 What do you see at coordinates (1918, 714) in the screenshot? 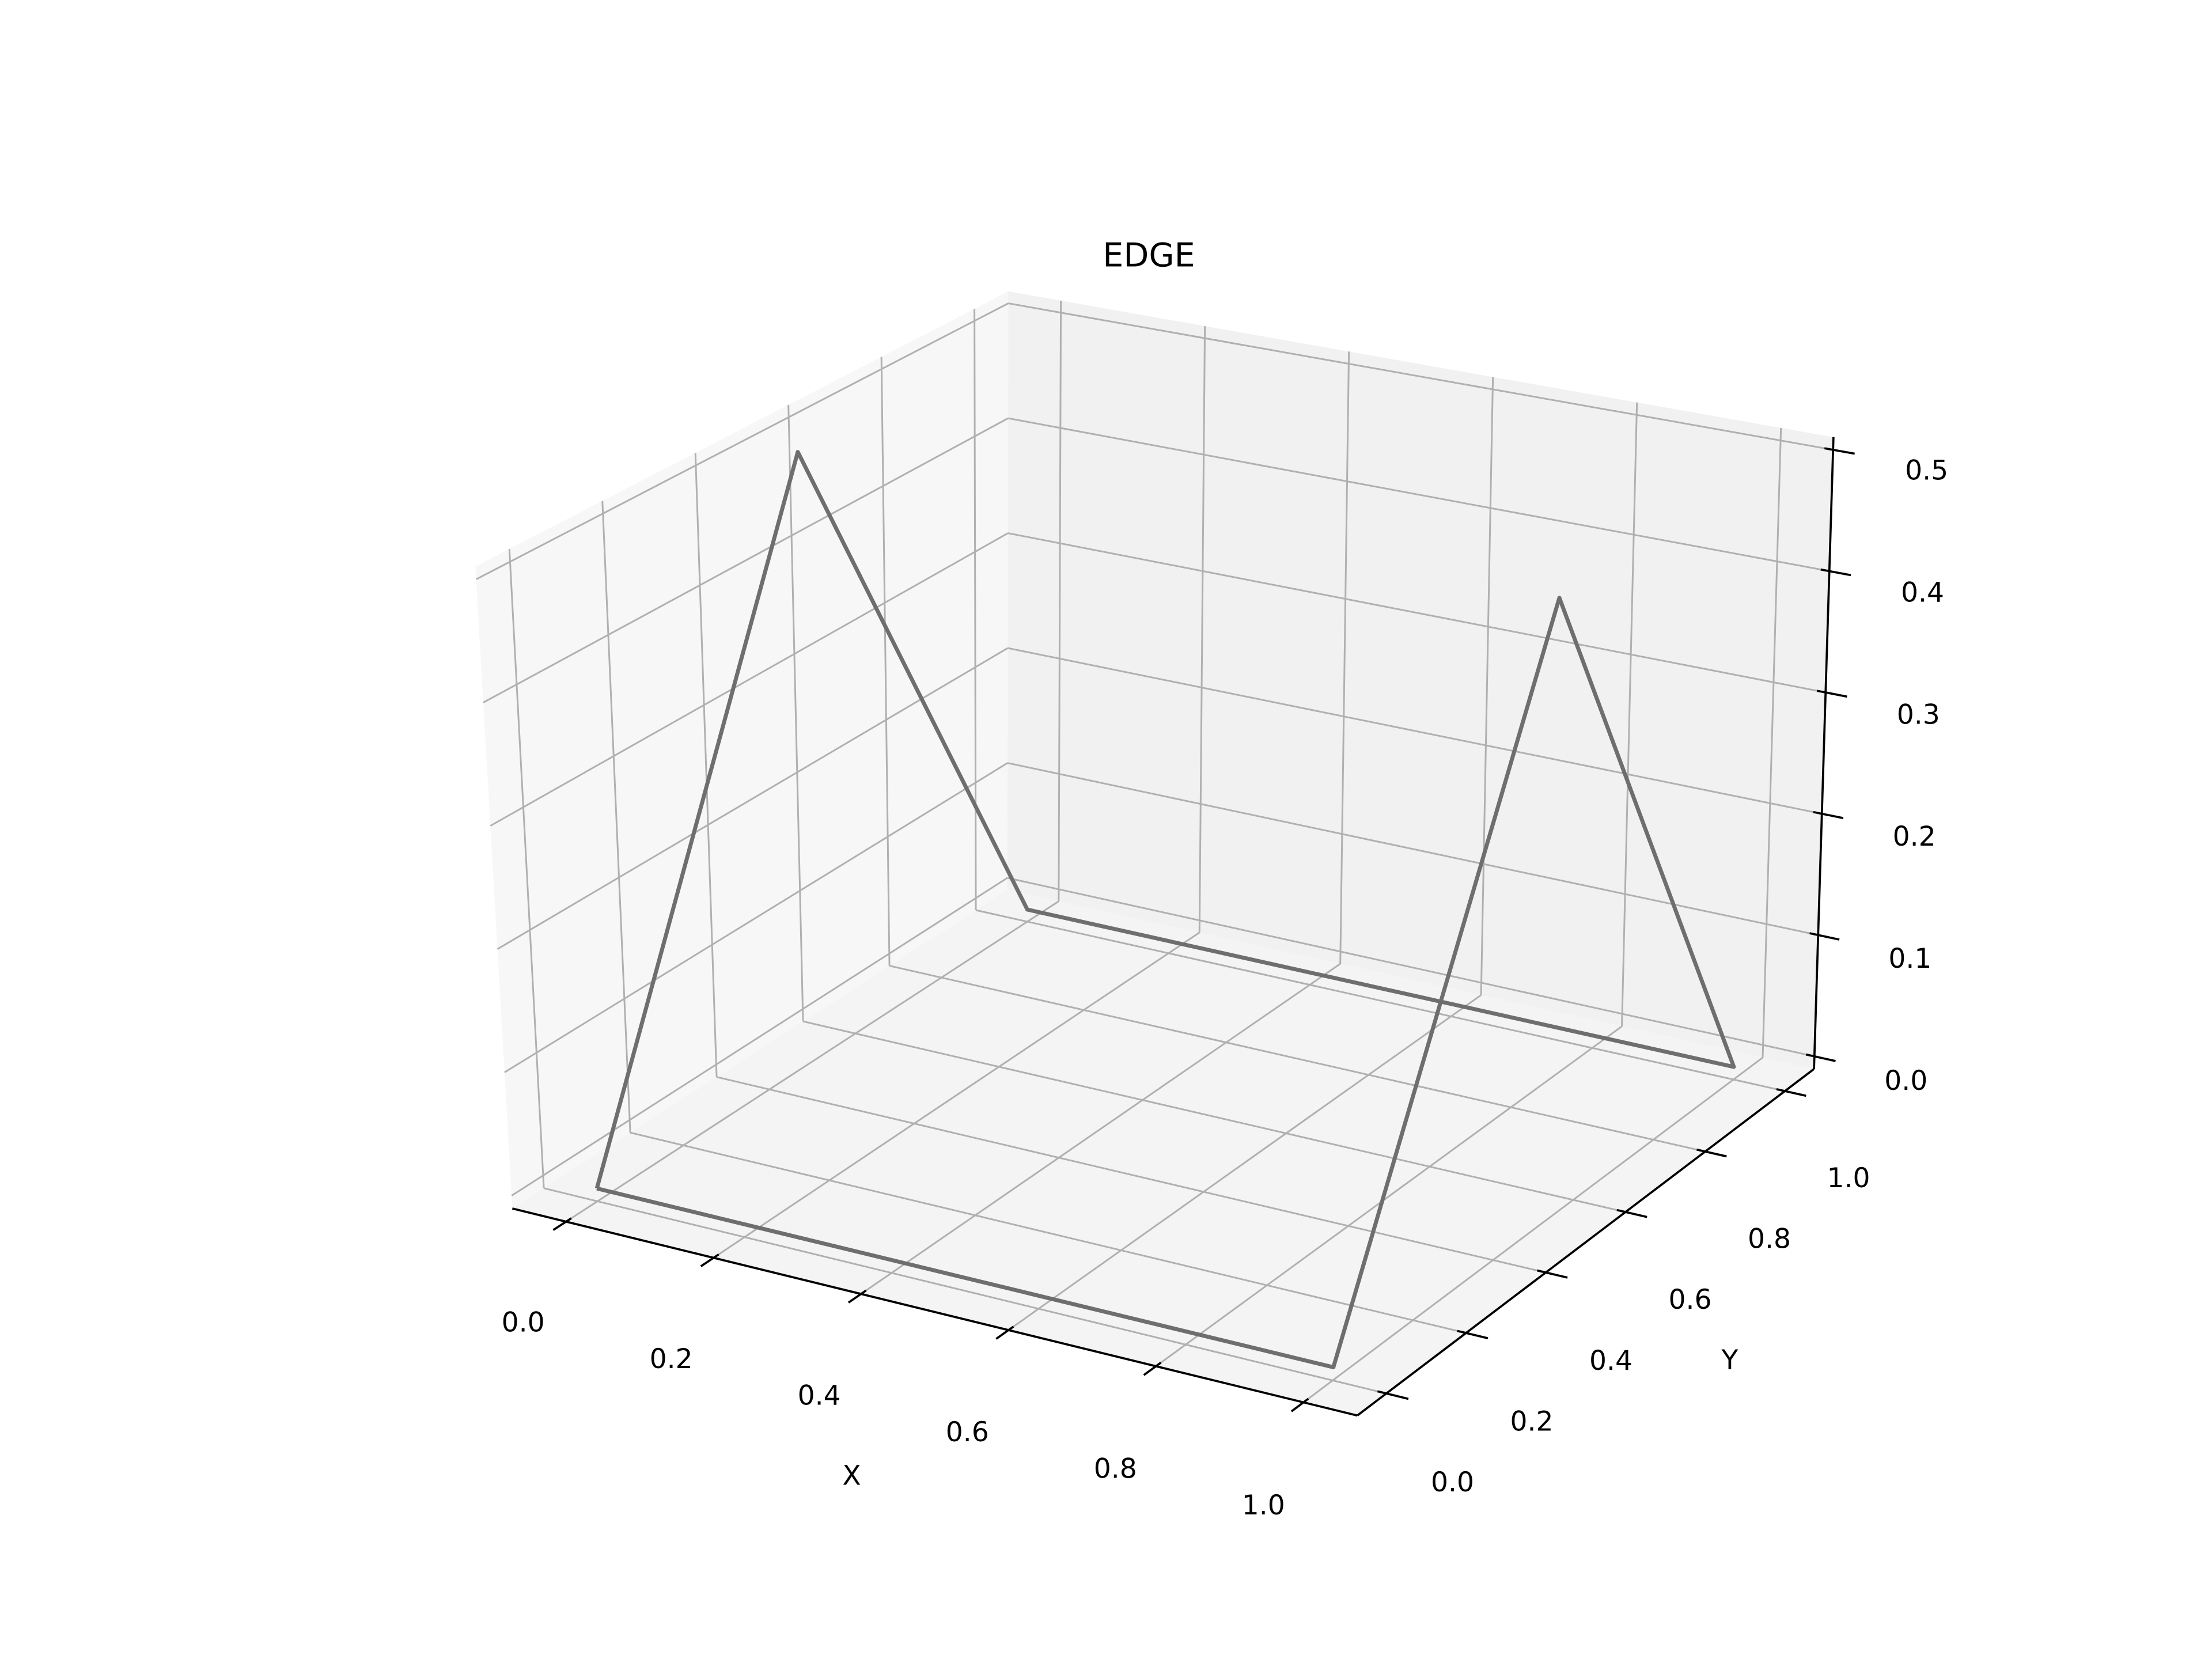
I see `z-tick-label: 0.3` at bounding box center [1918, 714].